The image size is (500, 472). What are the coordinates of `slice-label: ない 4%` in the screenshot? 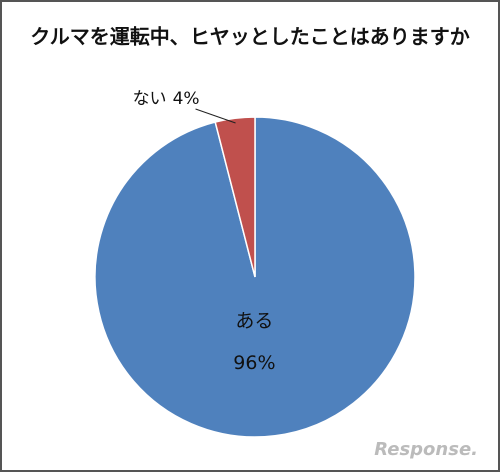 It's located at (166, 99).